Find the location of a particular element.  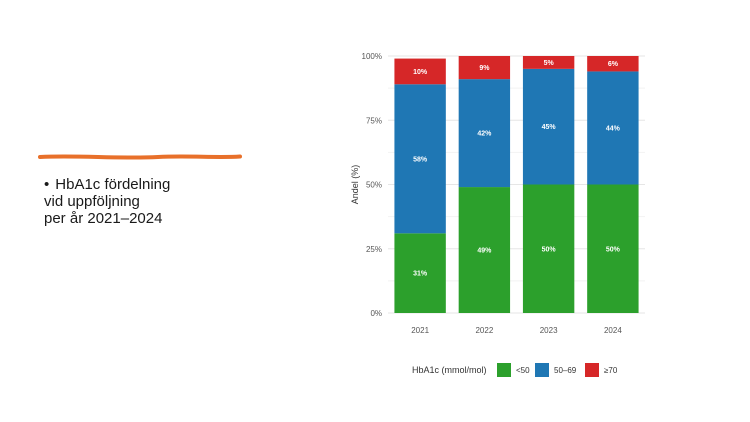

legend-entry-label: ≥70 is located at coordinates (611, 370).